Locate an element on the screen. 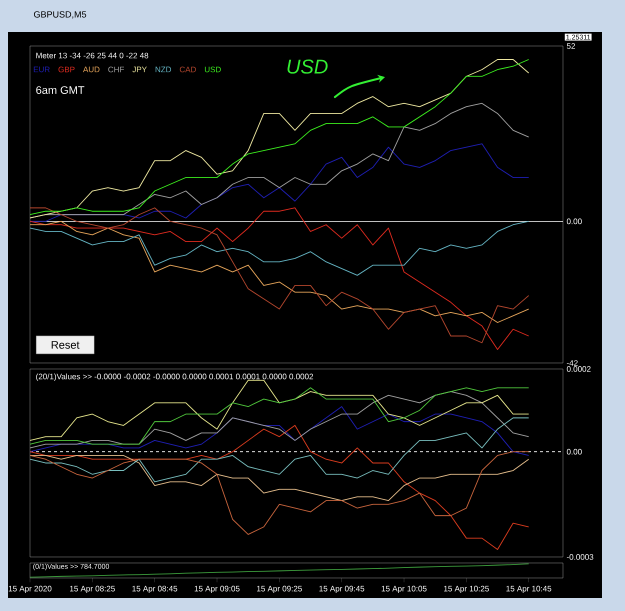  text: EUR is located at coordinates (42, 69).